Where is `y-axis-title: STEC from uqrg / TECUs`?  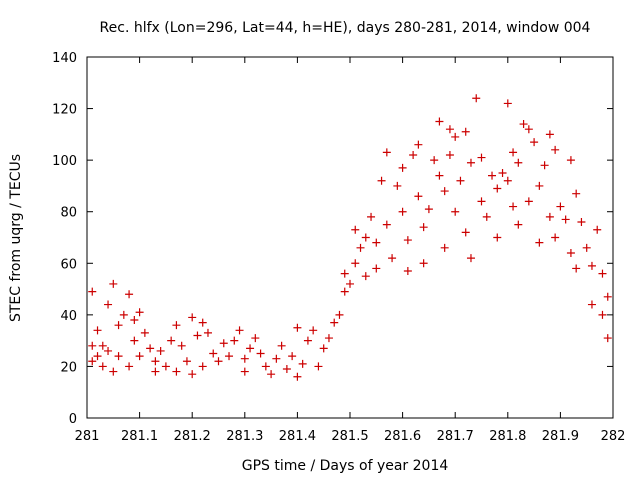 y-axis-title: STEC from uqrg / TECUs is located at coordinates (16, 238).